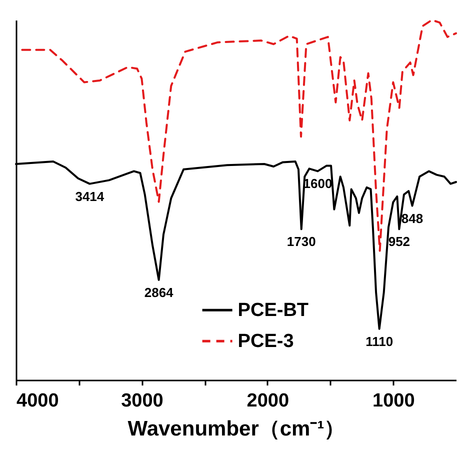 This screenshot has width=474, height=474. I want to click on x-tick-label: 4000, so click(37, 401).